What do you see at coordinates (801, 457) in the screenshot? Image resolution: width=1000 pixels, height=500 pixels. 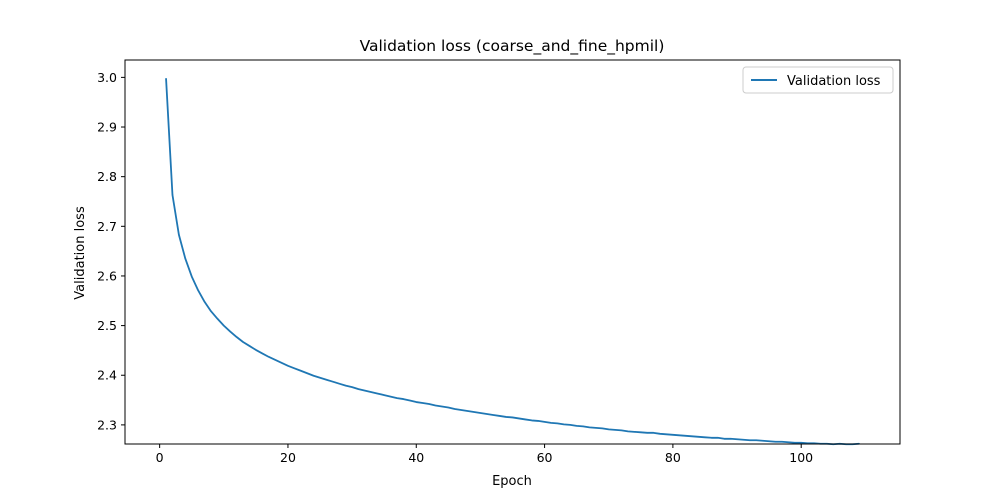 I see `x-tick-label: 100` at bounding box center [801, 457].